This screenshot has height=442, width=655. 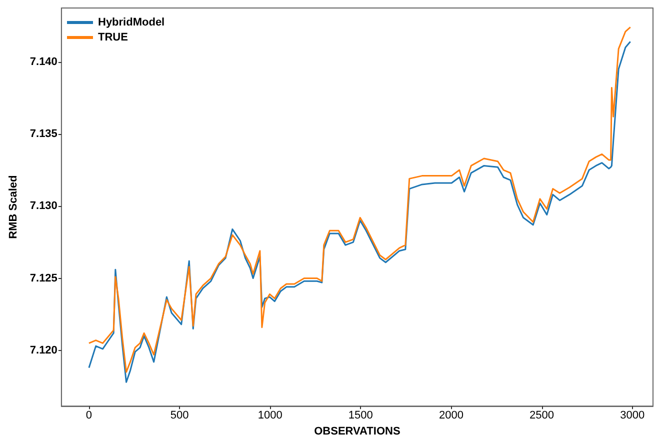 What do you see at coordinates (113, 38) in the screenshot?
I see `legend-label: TRUE` at bounding box center [113, 38].